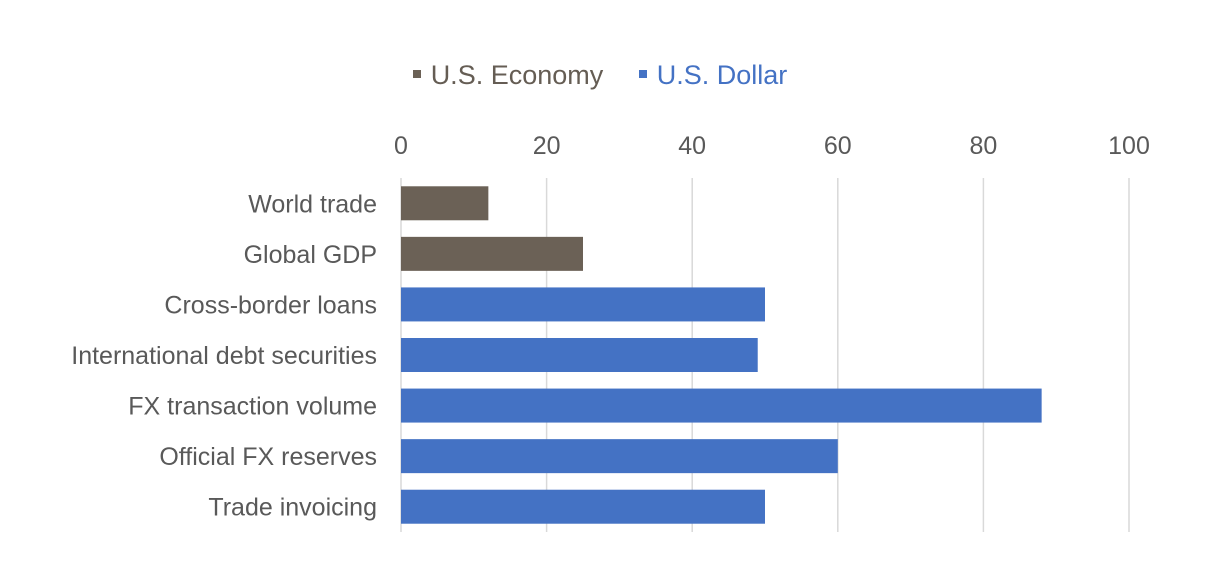  What do you see at coordinates (722, 75) in the screenshot?
I see `legend-label-us-dollar: U.S. Dollar` at bounding box center [722, 75].